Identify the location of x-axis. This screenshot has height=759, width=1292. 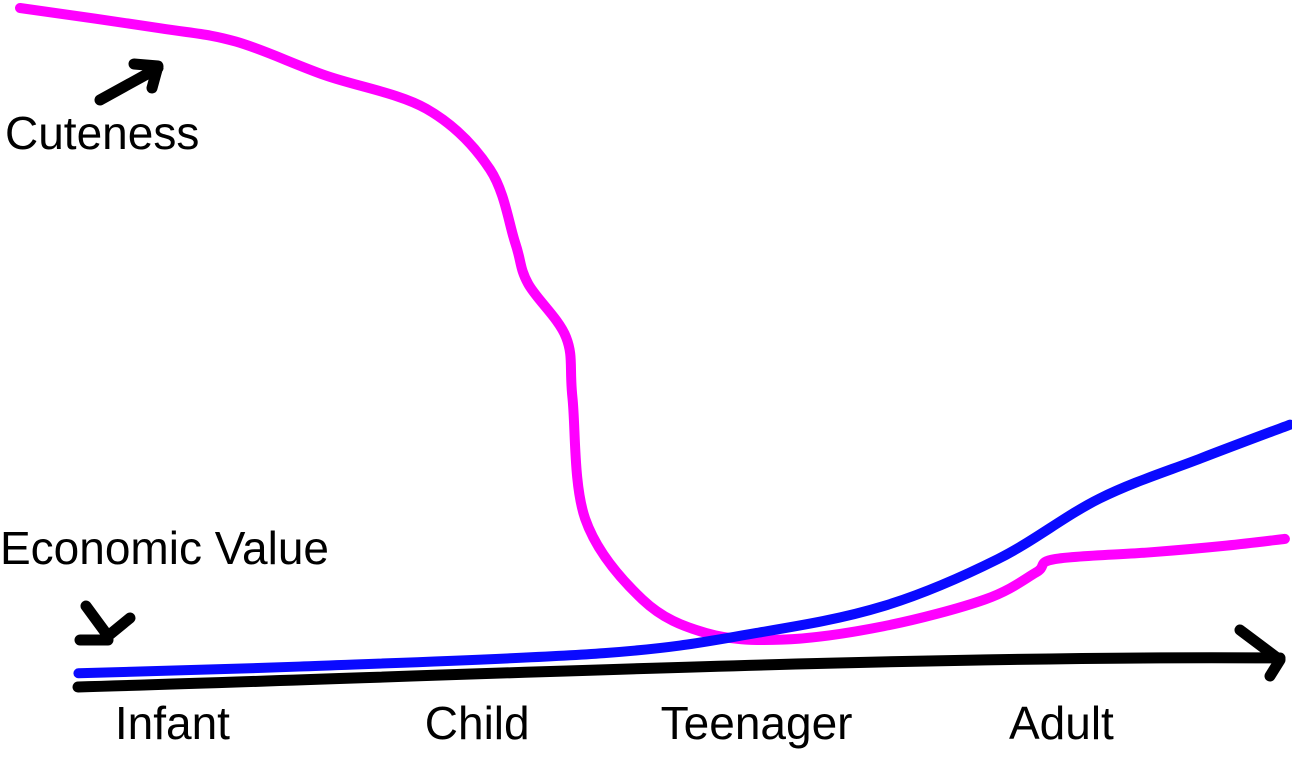
(679, 672).